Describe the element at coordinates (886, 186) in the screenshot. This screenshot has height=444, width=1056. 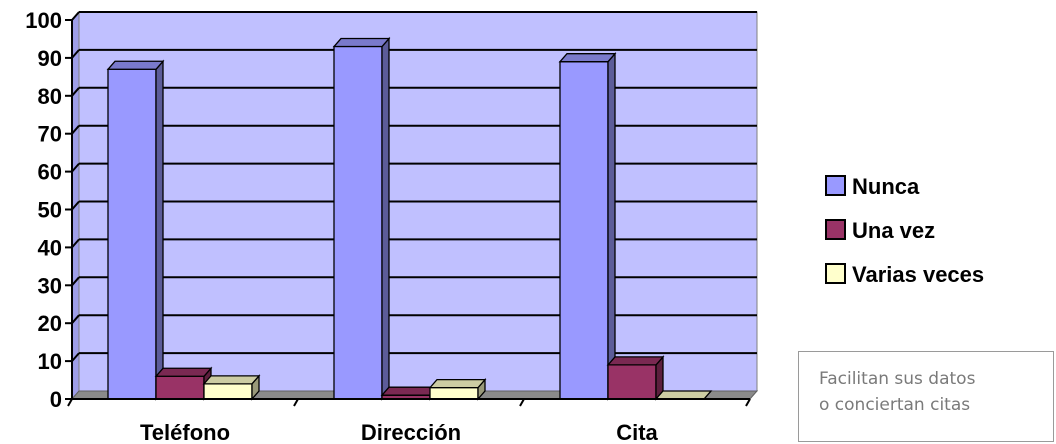
I see `legend-label: Nunca` at that location.